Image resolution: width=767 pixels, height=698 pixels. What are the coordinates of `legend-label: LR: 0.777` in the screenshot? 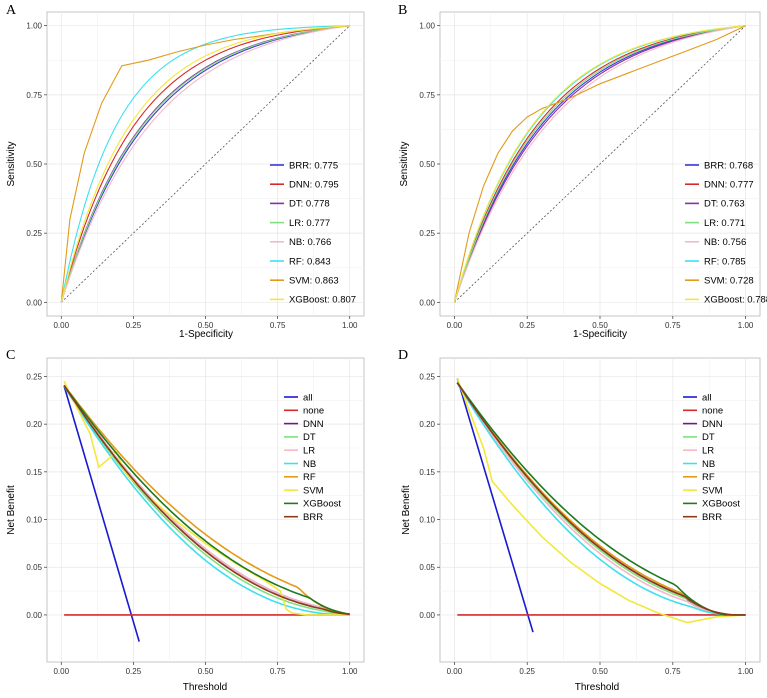 It's located at (309, 223).